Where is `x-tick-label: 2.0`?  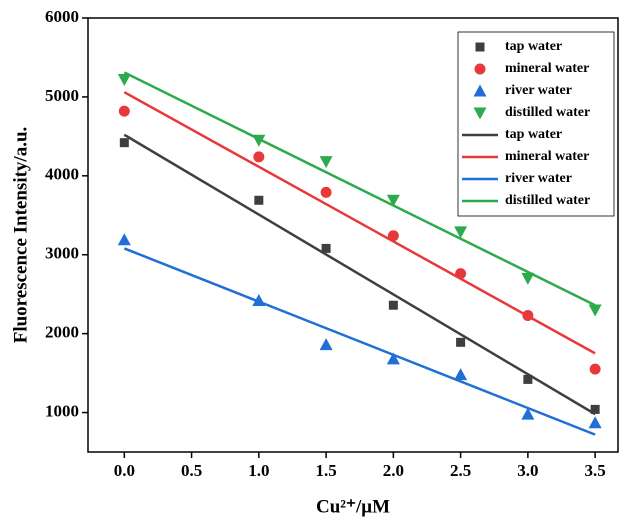 x-tick-label: 2.0 is located at coordinates (393, 470).